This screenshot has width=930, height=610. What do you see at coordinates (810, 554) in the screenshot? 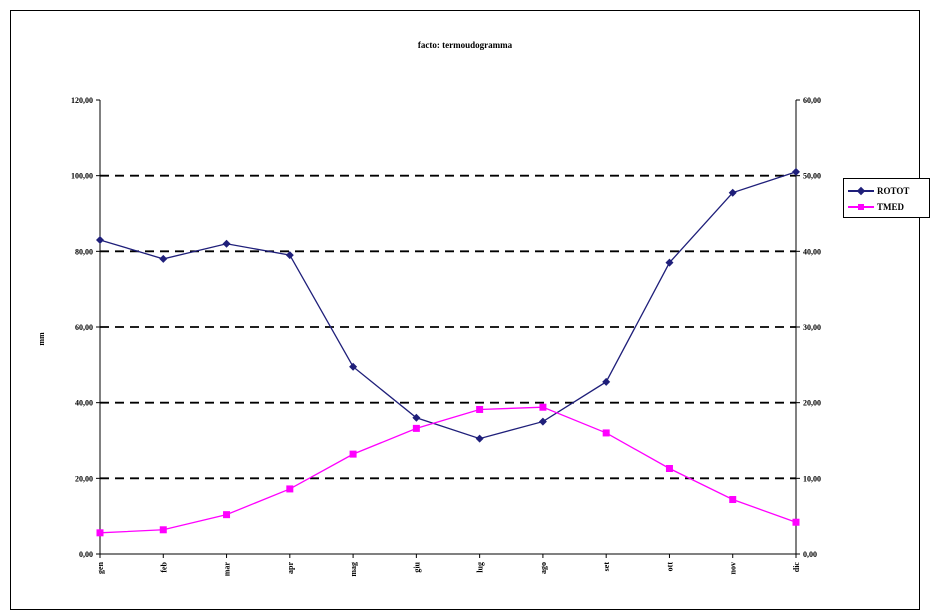
I see `y-tick-label-right: 0,00` at bounding box center [810, 554].